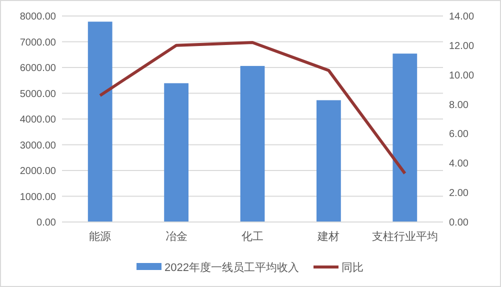 The width and height of the screenshot is (501, 287). Describe the element at coordinates (38, 94) in the screenshot. I see `y-tick-label: 5000.00` at that location.